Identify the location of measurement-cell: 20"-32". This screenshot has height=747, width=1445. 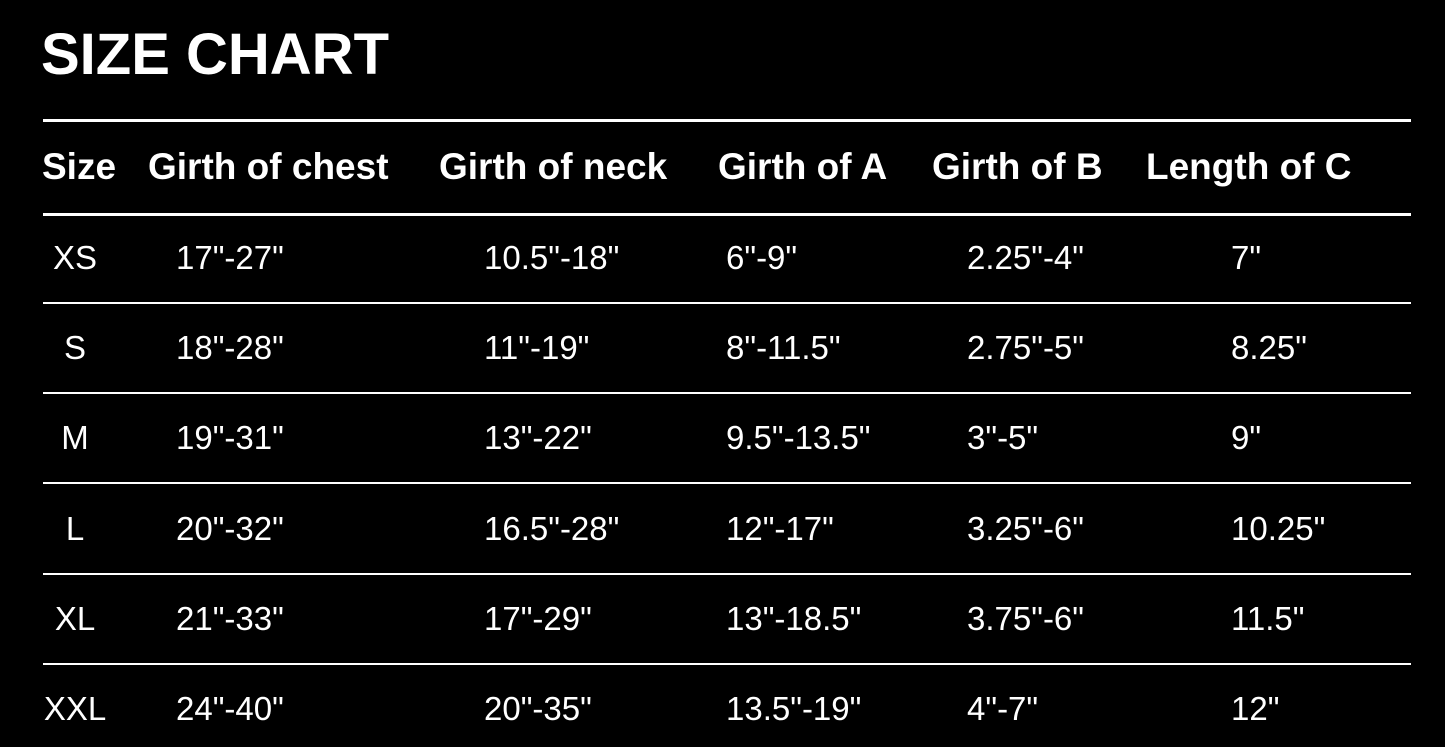
(230, 528).